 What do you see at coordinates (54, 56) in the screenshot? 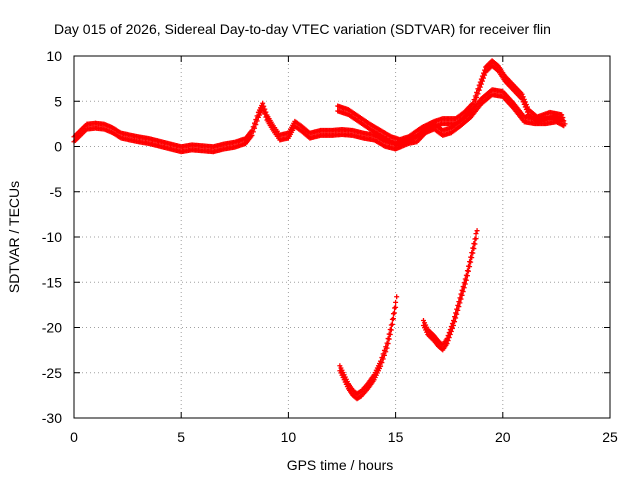
I see `y-tick-label: 10` at bounding box center [54, 56].